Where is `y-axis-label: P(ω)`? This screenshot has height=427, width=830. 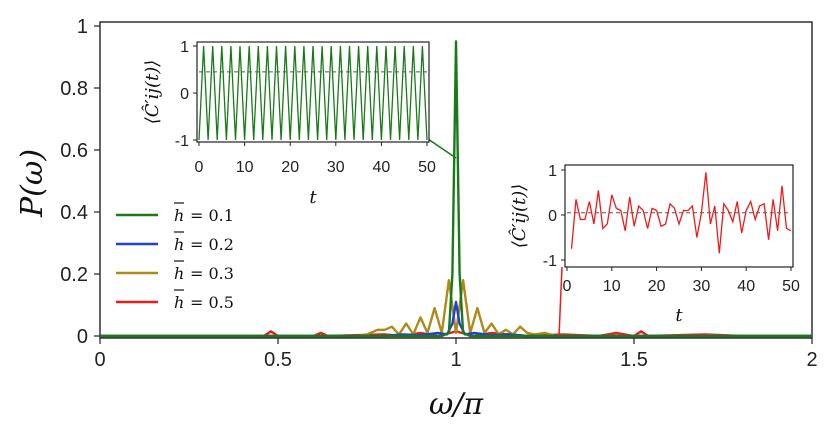
y-axis-label: P(ω) is located at coordinates (32, 183).